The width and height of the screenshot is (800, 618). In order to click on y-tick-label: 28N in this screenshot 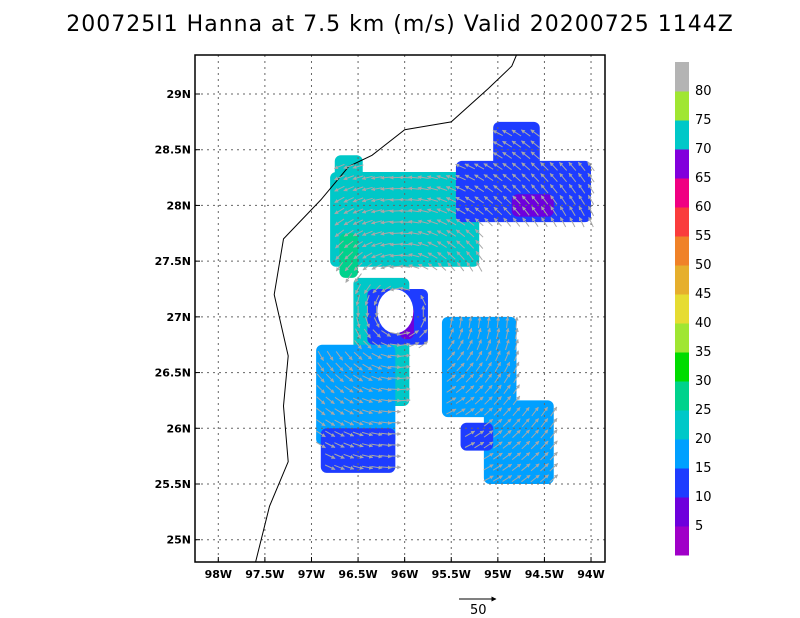, I will do `click(178, 205)`.